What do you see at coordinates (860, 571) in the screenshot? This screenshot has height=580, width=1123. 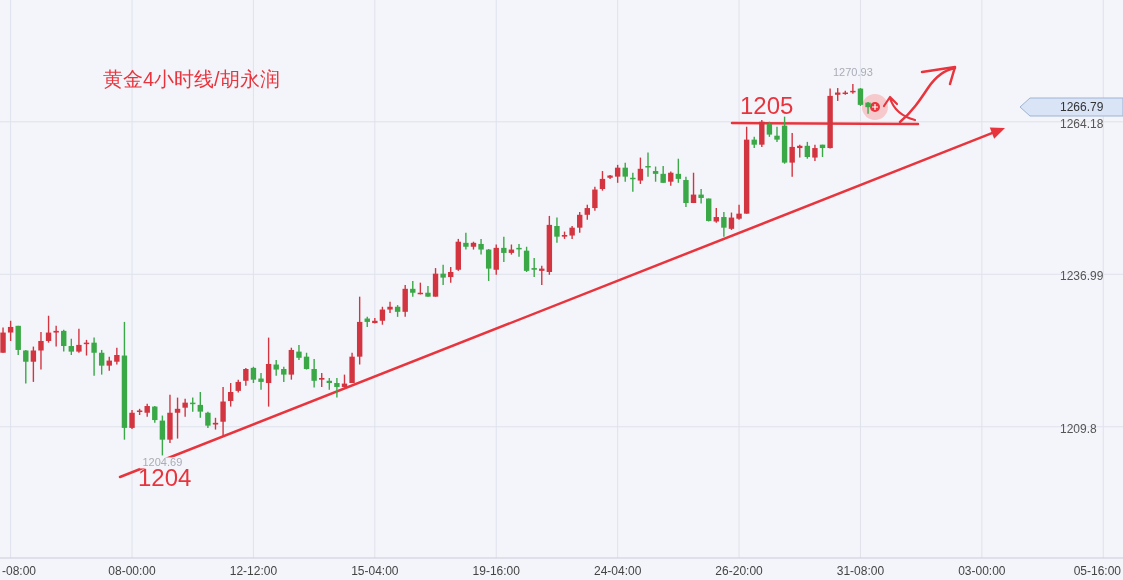 I see `x-tick-label: 31-08:00` at bounding box center [860, 571].